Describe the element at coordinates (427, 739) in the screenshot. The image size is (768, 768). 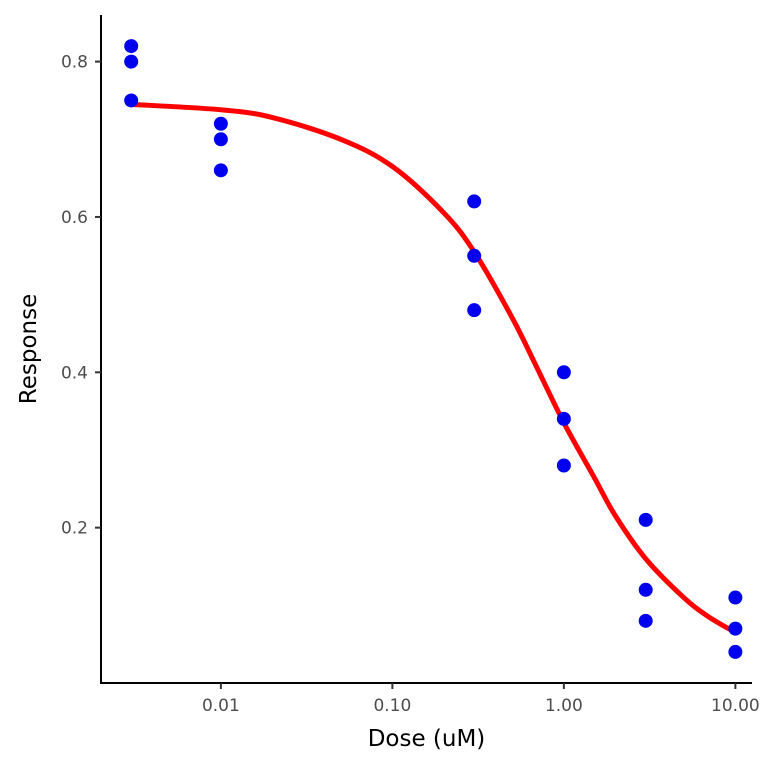
I see `x-axis-title: Dose (uM)` at that location.